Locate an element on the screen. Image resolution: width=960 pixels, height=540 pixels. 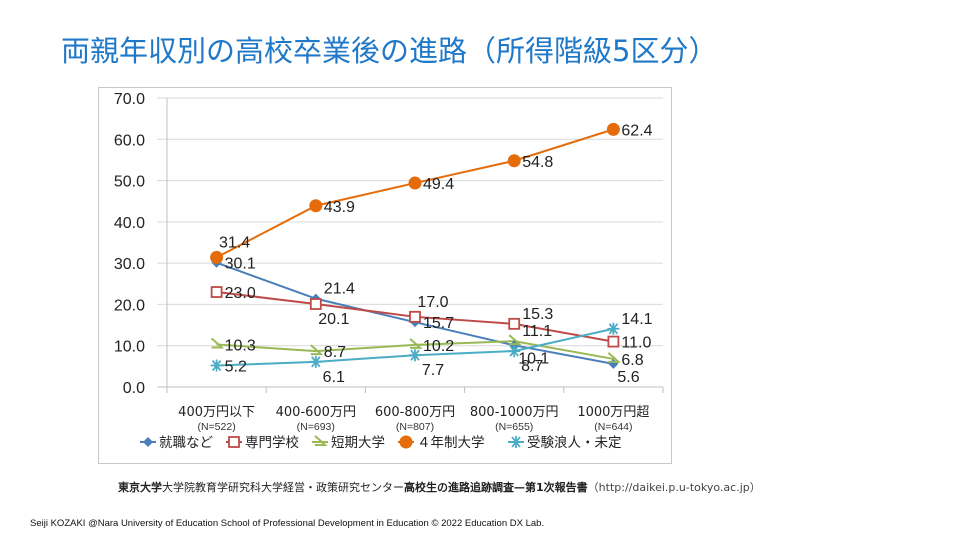
x-category-n-label: (N=522) is located at coordinates (216, 427).